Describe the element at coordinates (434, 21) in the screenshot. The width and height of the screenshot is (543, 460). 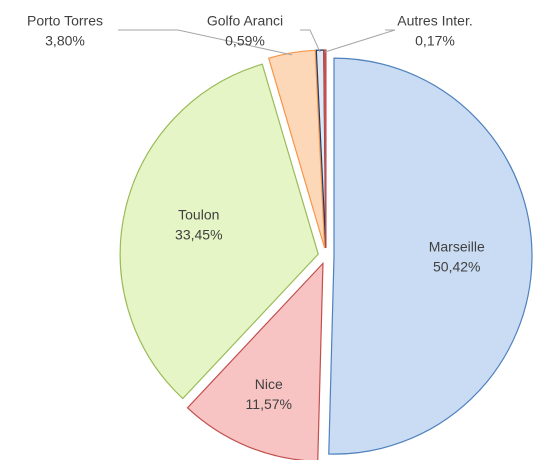
I see `category-label: Autres Inter.` at that location.